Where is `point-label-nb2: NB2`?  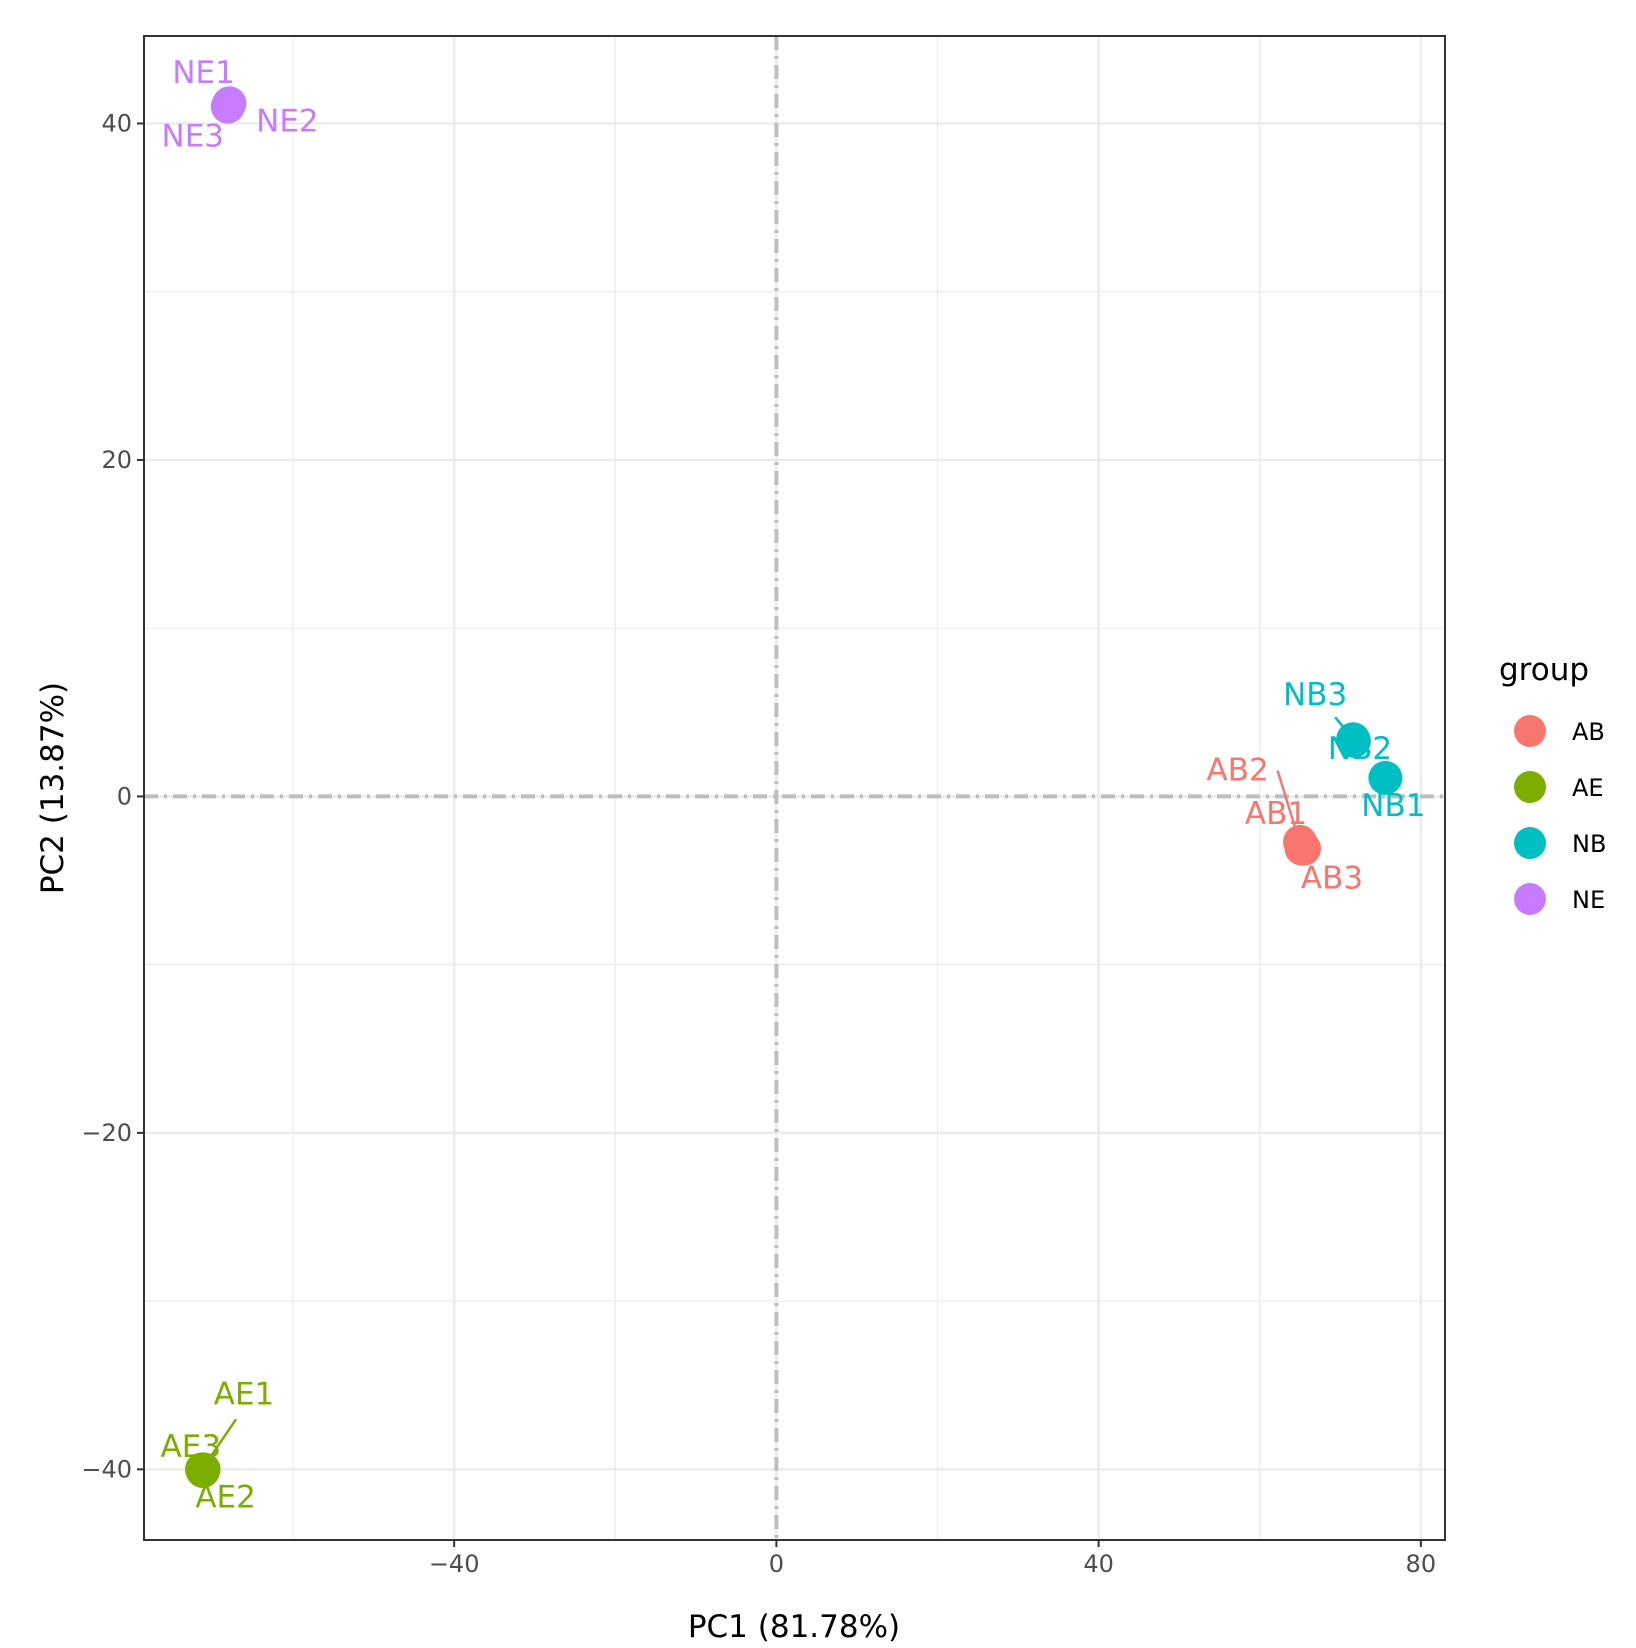 point-label-nb2: NB2 is located at coordinates (1360, 749).